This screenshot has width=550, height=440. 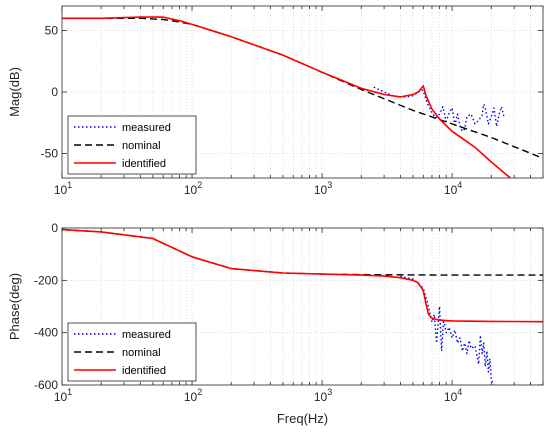 What do you see at coordinates (141, 353) in the screenshot?
I see `chart1-legend-label-nominal: nominal` at bounding box center [141, 353].